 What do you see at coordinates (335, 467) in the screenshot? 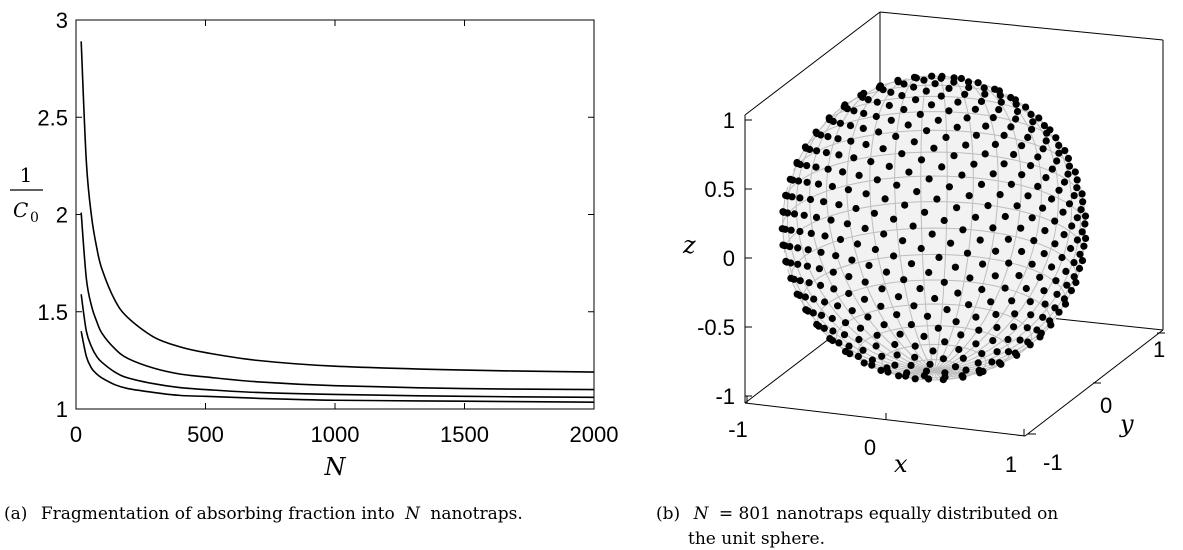
I see `chart-a-x-axis-label: N` at bounding box center [335, 467].